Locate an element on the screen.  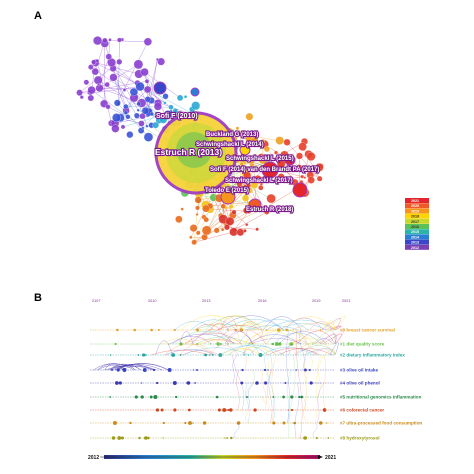
paper-label-schwingshackl-2014: Schwingshackl L (2014) is located at coordinates (230, 145).